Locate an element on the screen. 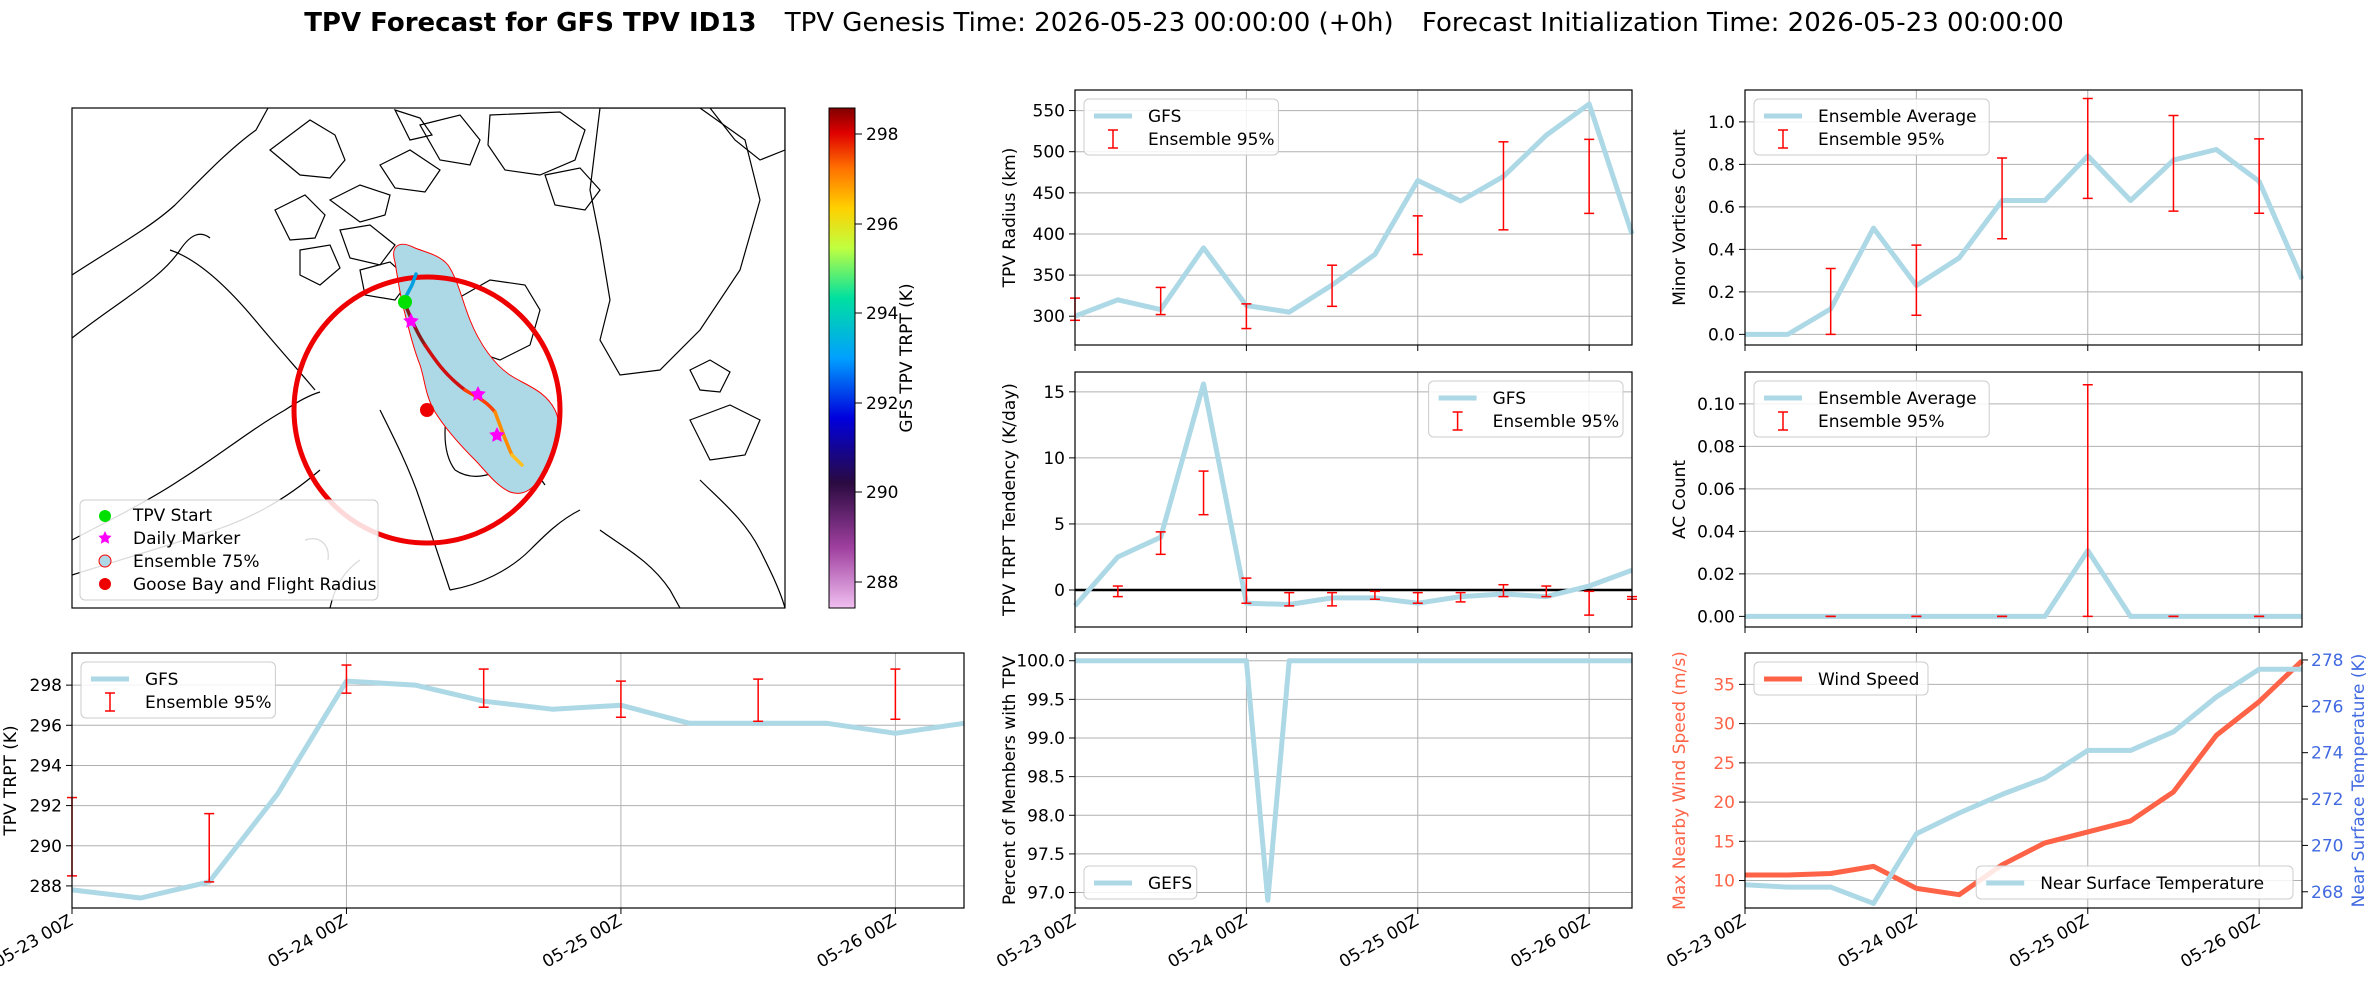  percent-xtick-label: 05-24 00Z is located at coordinates (1208, 941).